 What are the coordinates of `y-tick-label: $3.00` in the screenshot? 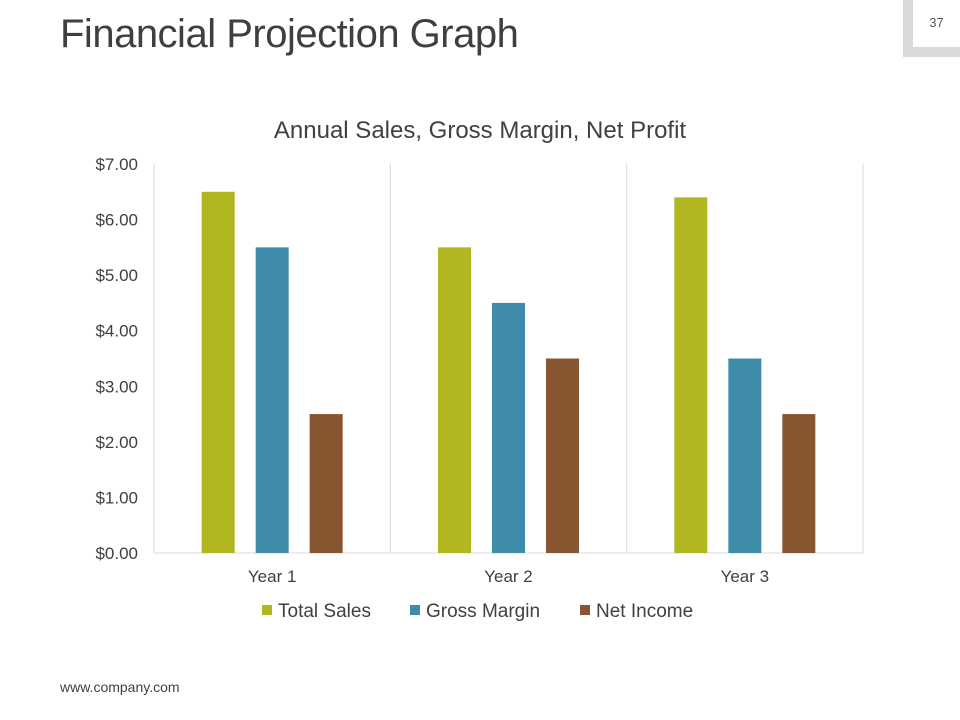 It's located at (116, 386).